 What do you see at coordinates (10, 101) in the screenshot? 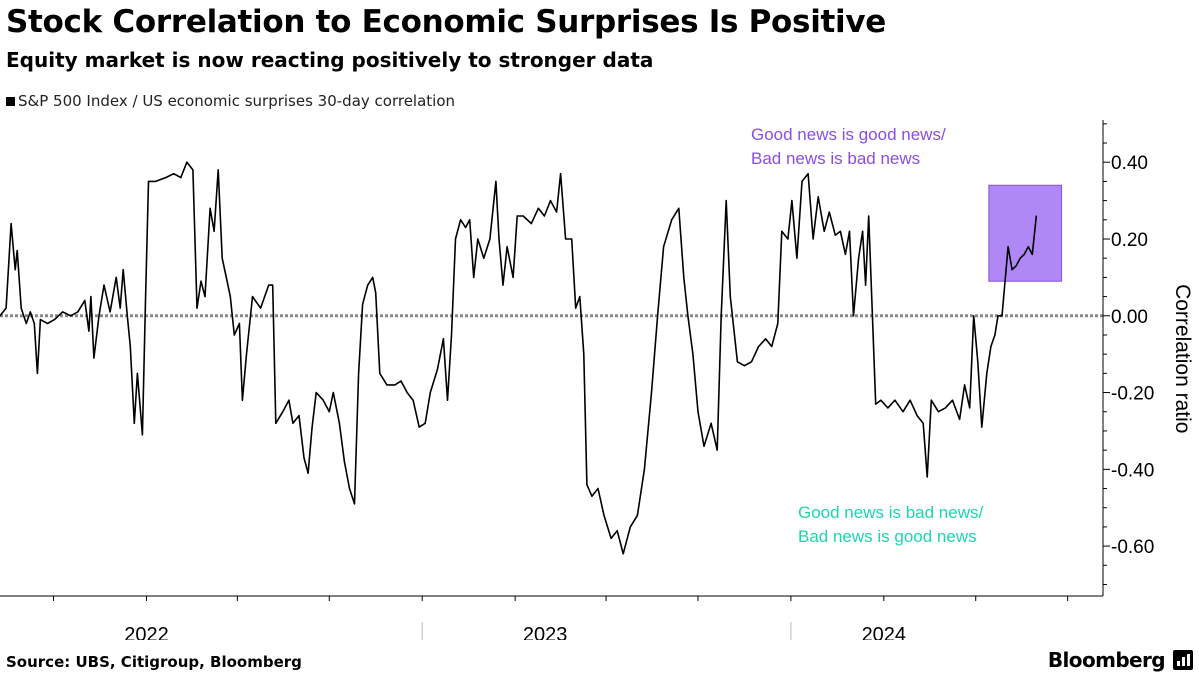
I see `legend-swatch` at bounding box center [10, 101].